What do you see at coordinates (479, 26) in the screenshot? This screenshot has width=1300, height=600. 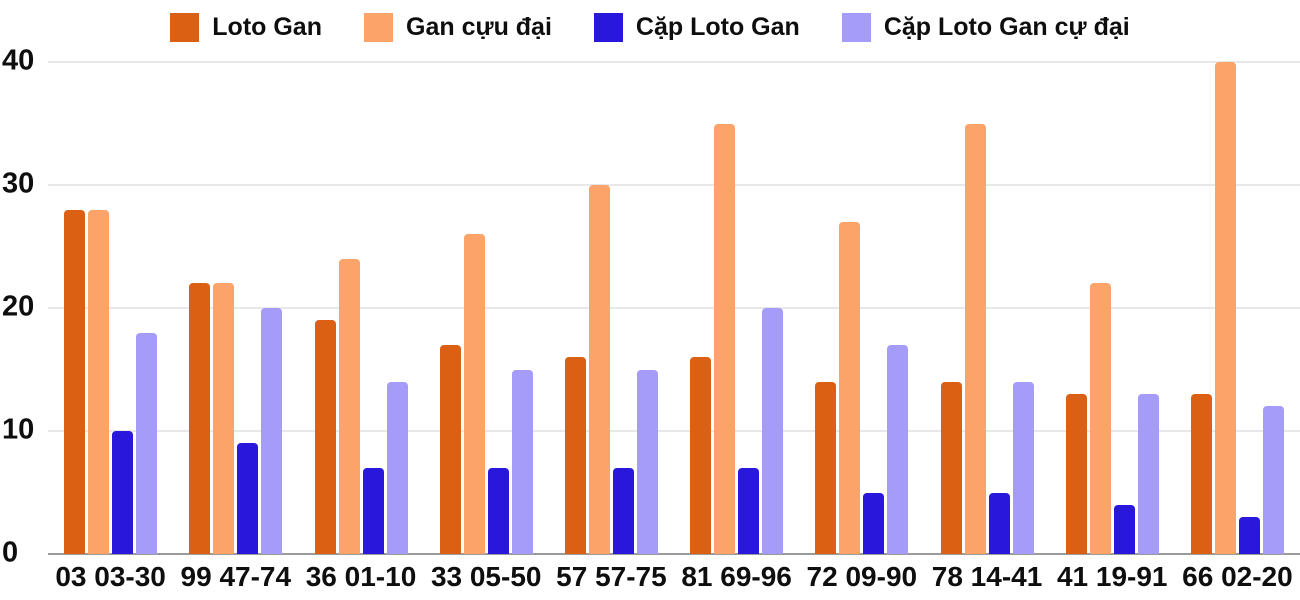 I see `legend-label: Gan cựu đại` at bounding box center [479, 26].